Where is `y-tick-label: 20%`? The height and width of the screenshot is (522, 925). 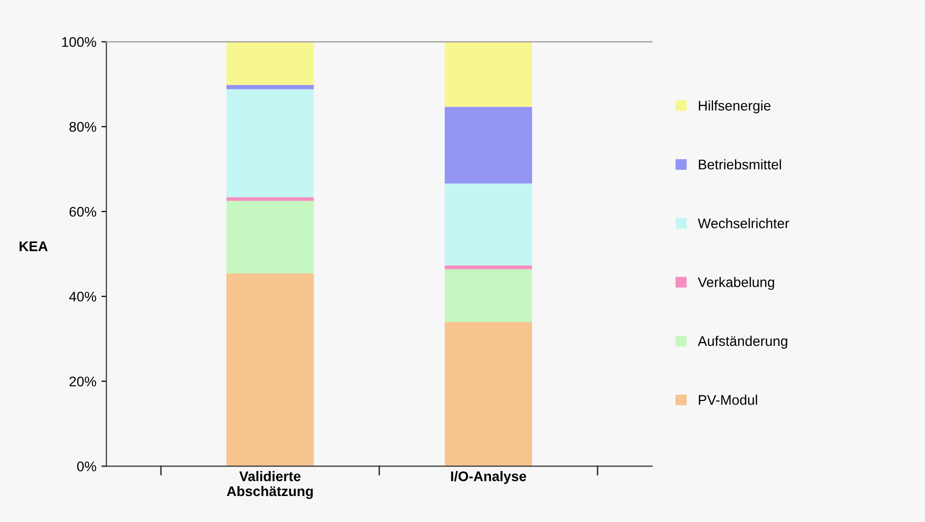
y-tick-label: 20% is located at coordinates (83, 381).